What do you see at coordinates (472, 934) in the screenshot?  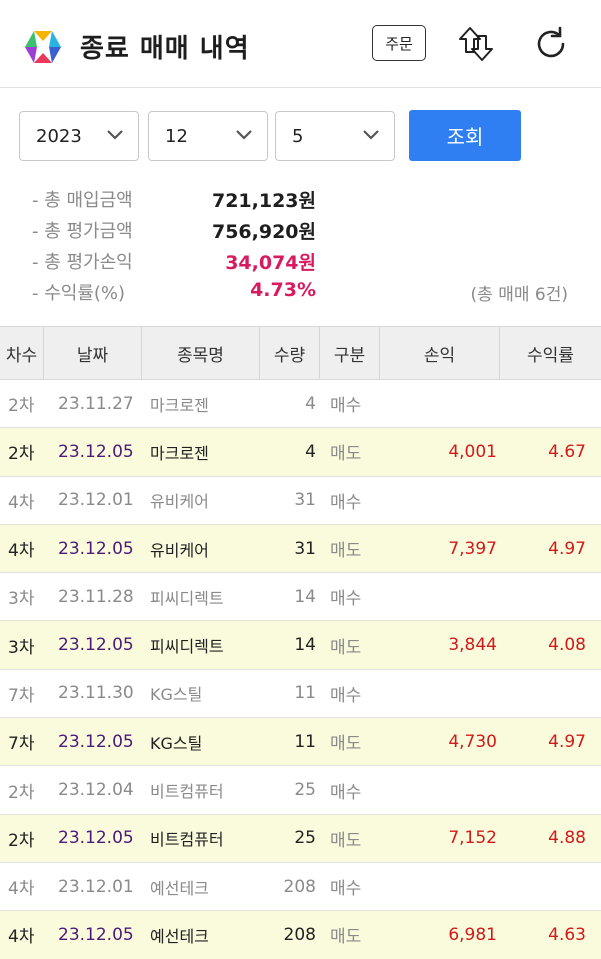 I see `cell-profit-loss: 6,981` at bounding box center [472, 934].